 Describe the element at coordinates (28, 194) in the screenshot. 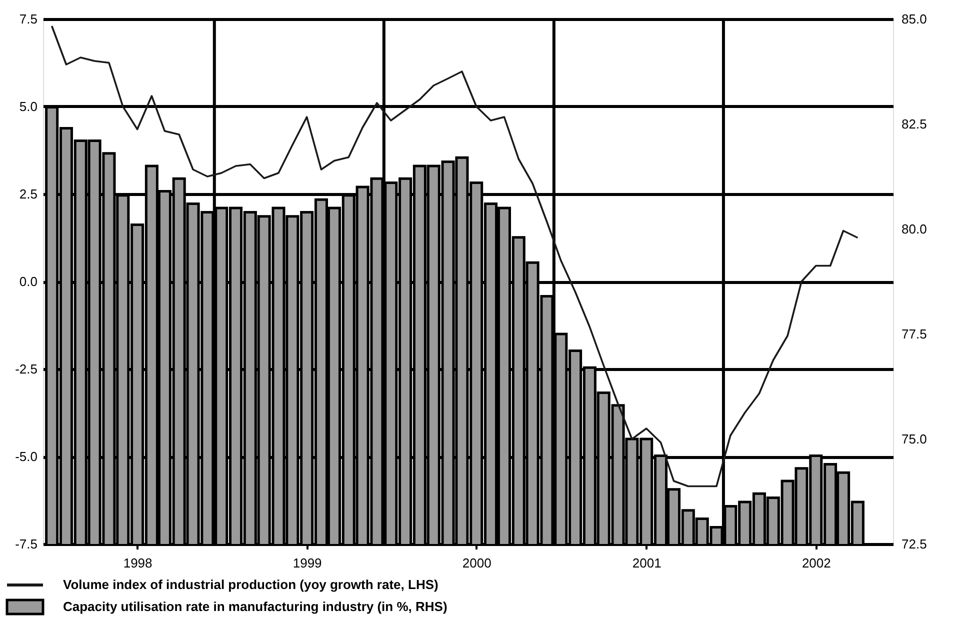

I see `y-tick-label: 2.5` at that location.